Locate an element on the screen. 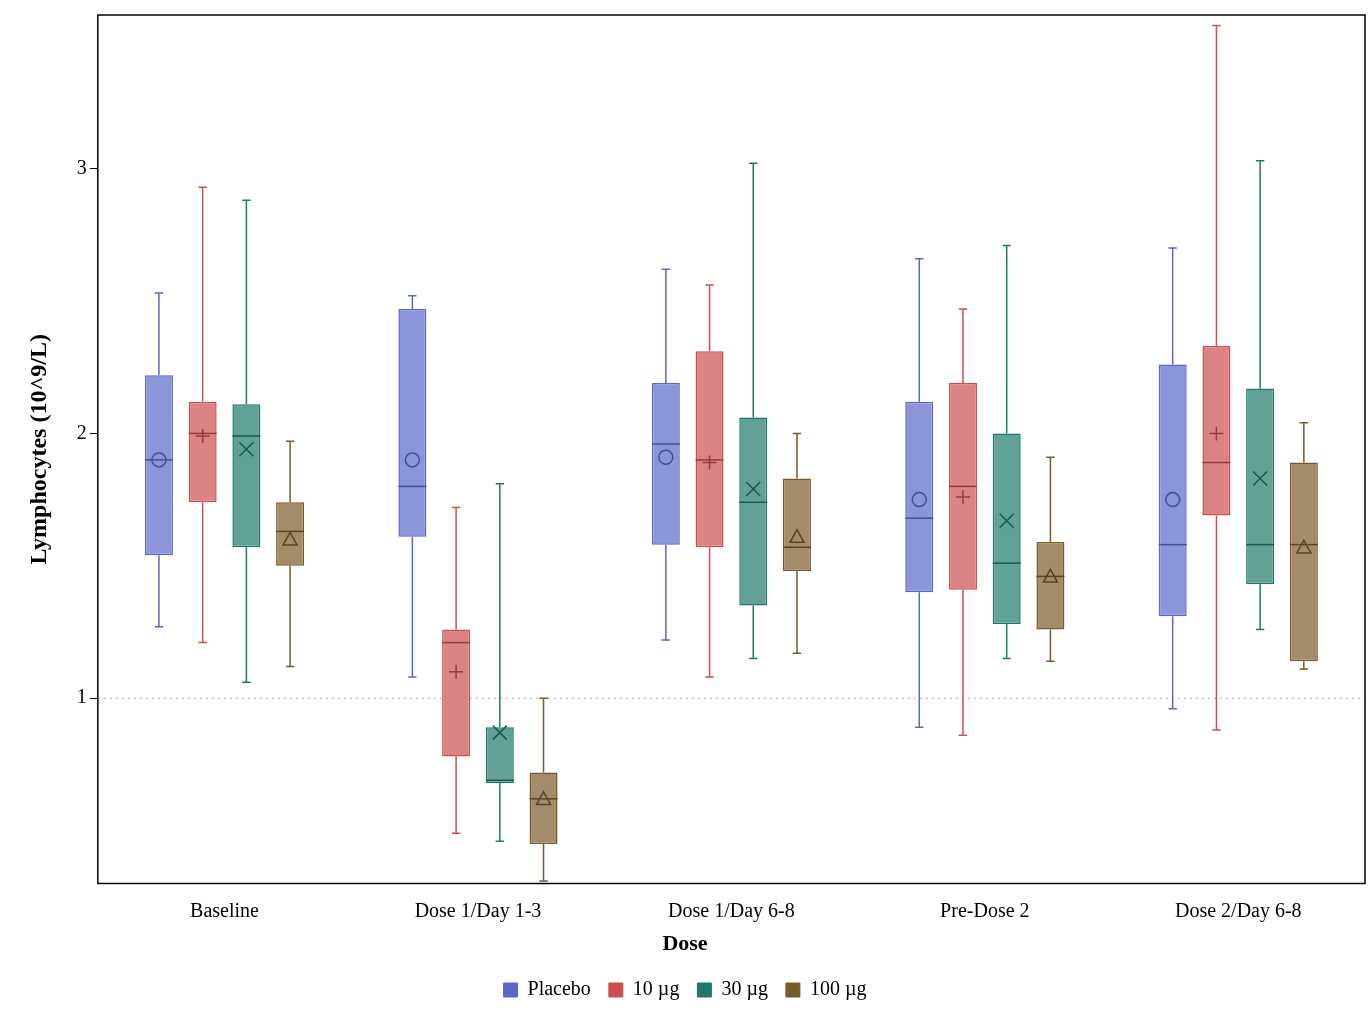 This screenshot has height=1017, width=1370. x-tick-label: Dose 2/Day 6-8 is located at coordinates (1238, 910).